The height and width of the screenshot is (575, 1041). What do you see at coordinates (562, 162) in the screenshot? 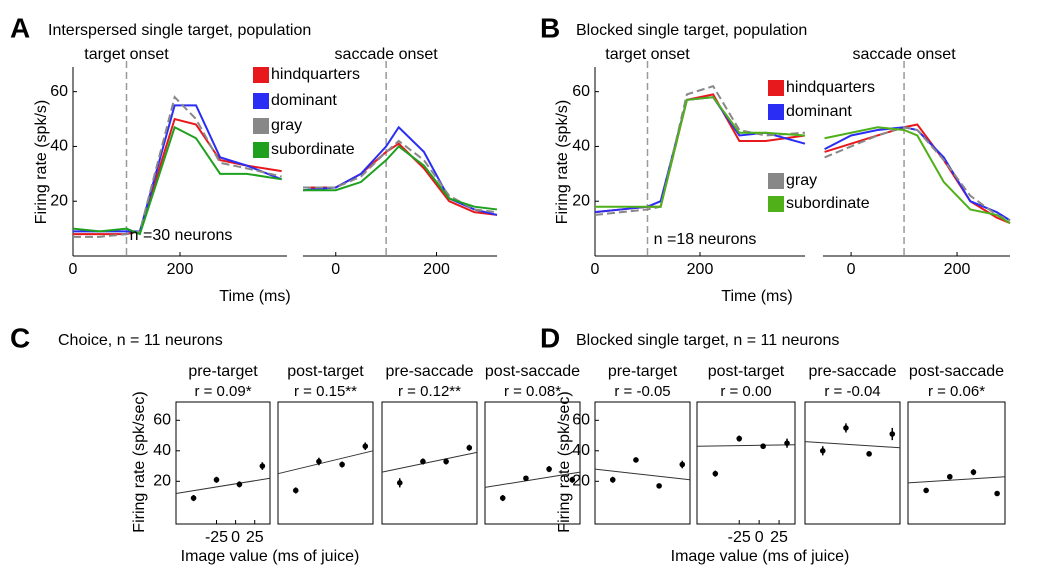
I see `y-axis-label: Firing rate (spk/s)` at bounding box center [562, 162].